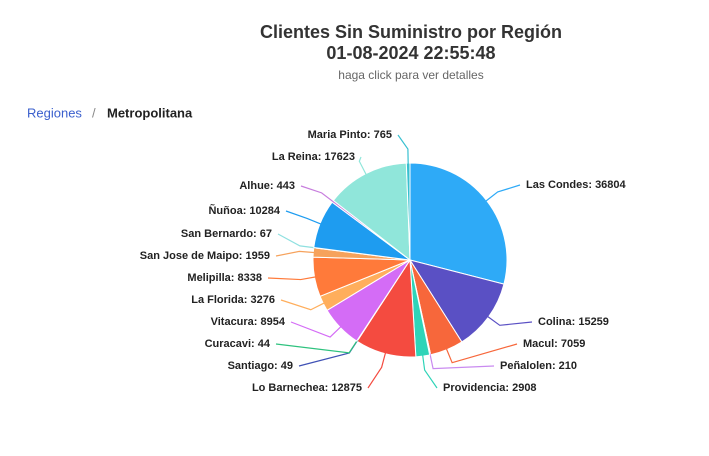  I want to click on chart-hint: haga click para ver detalles, so click(410, 75).